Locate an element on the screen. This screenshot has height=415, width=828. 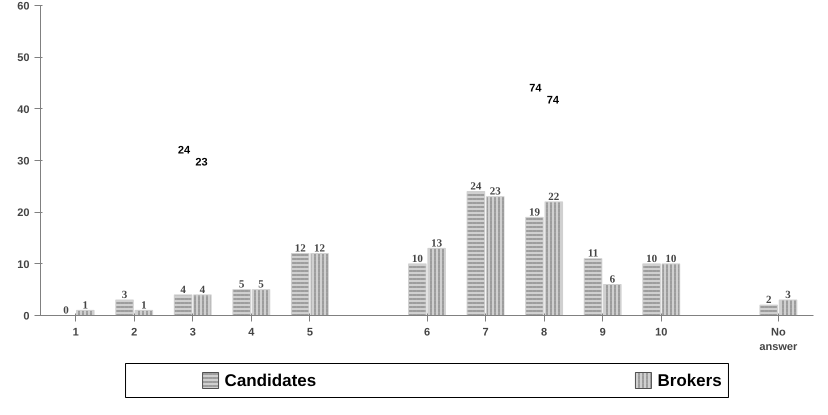
y-tick-label: 20 is located at coordinates (23, 213).